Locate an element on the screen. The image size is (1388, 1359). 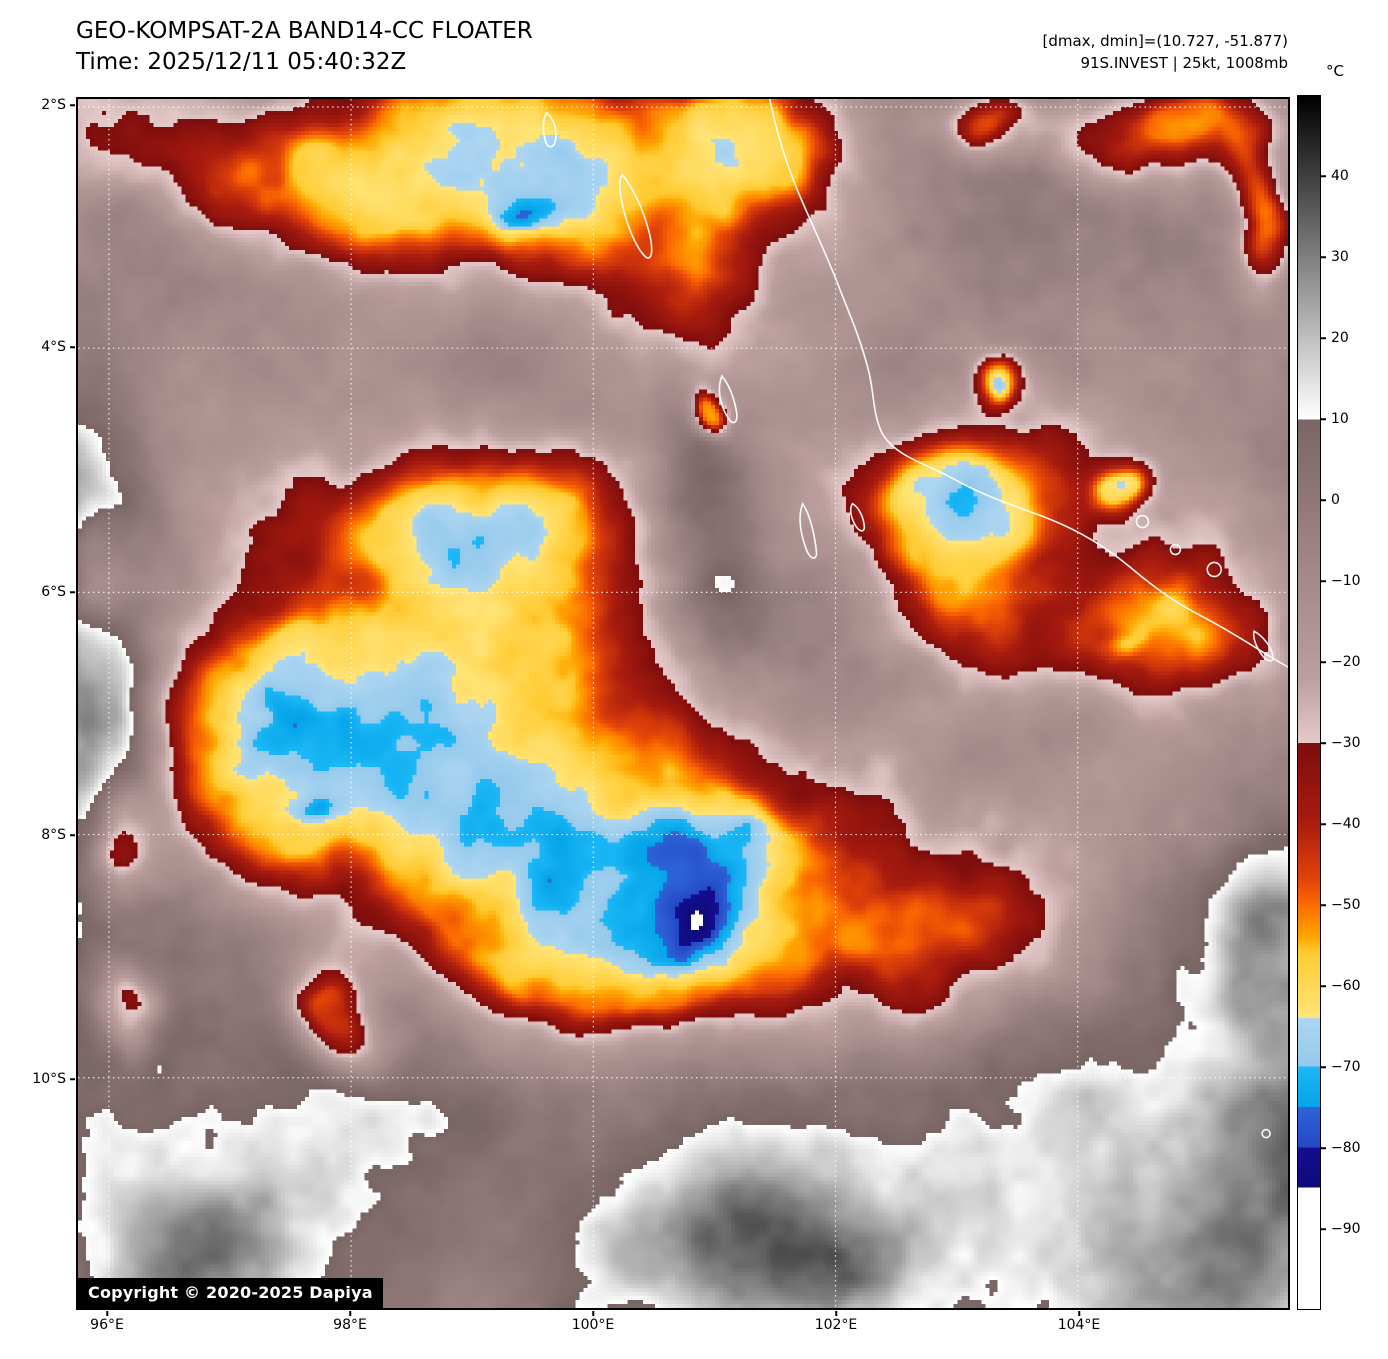
lon-tick-label: 104°E is located at coordinates (1079, 1325).